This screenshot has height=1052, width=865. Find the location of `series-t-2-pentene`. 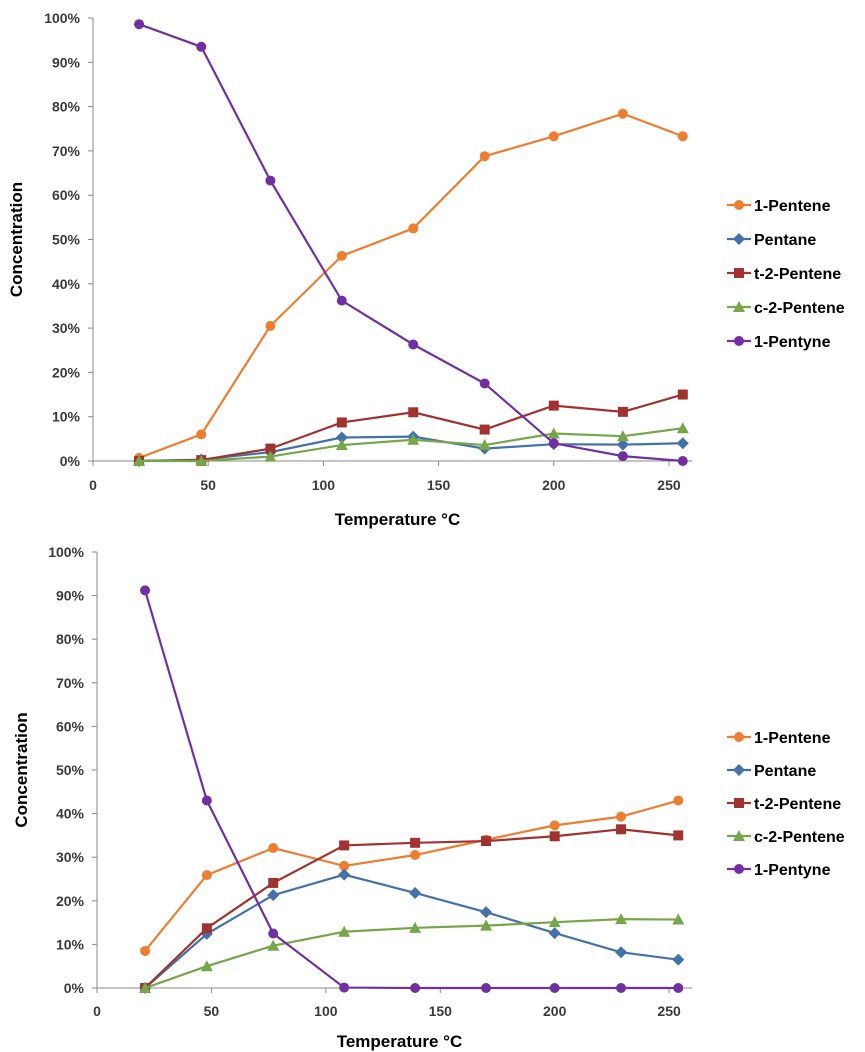

series-t-2-pentene is located at coordinates (412, 908).